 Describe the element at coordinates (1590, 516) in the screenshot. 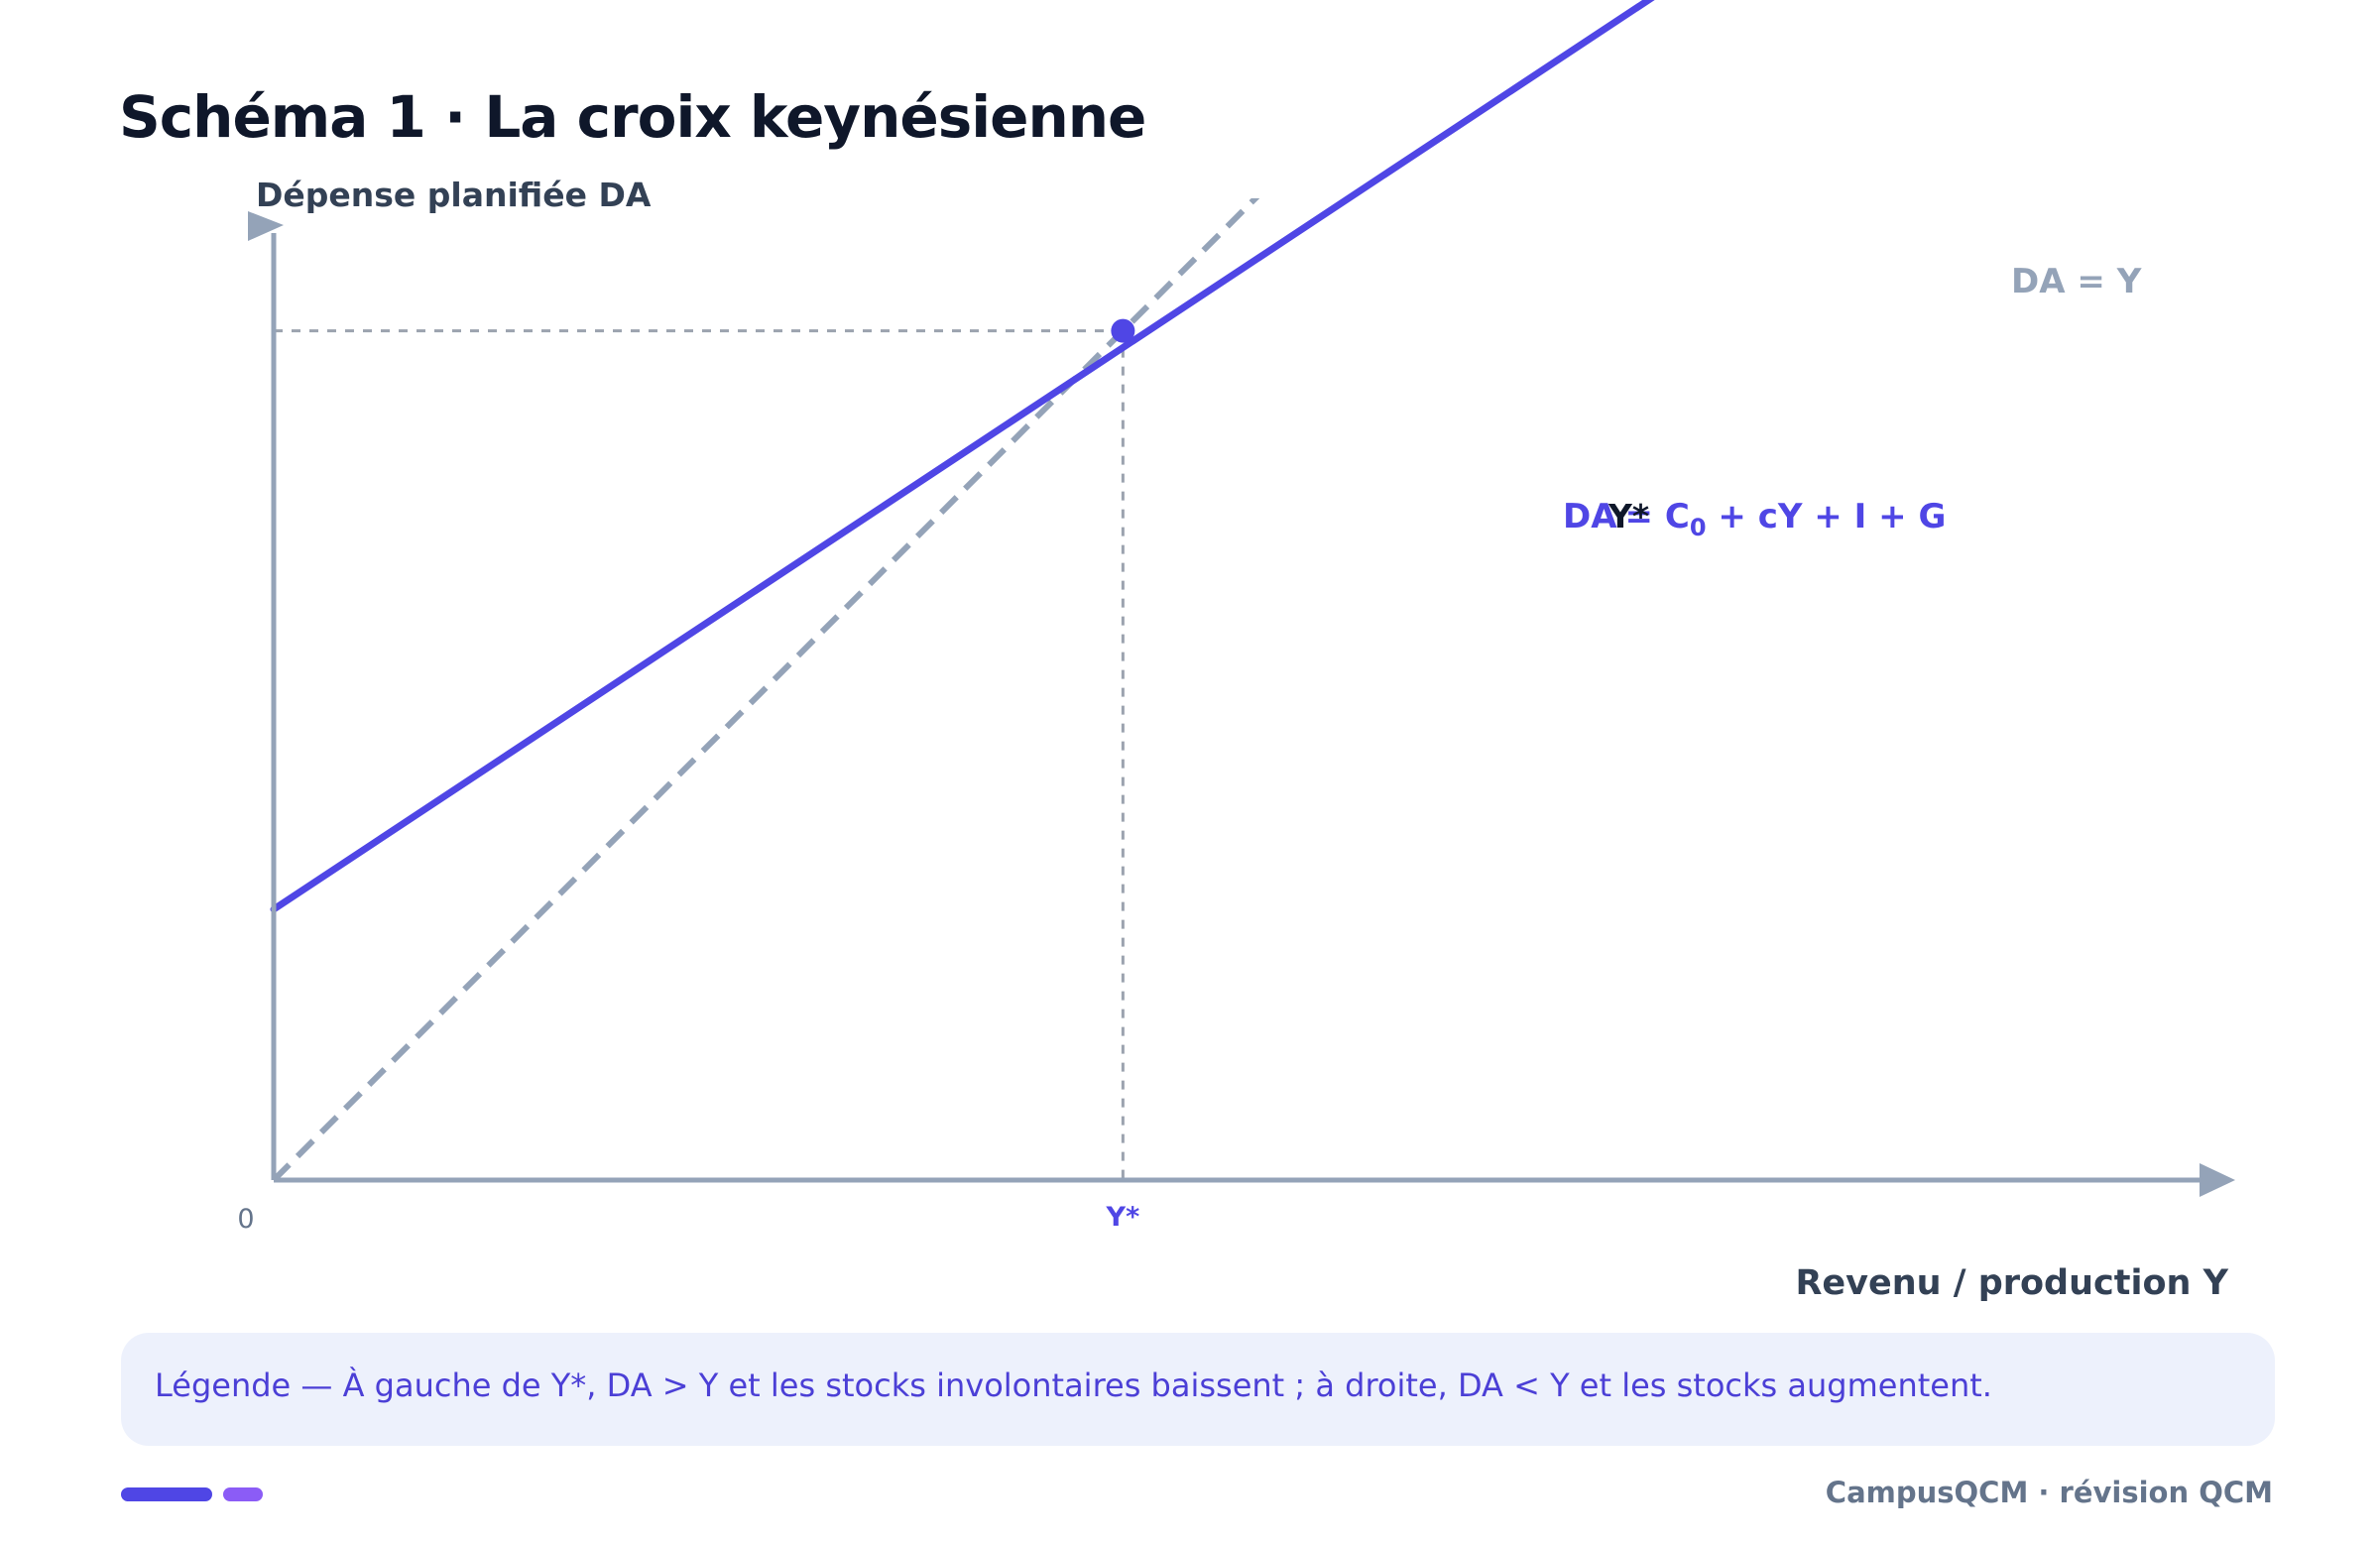

I see `demand-label-lead: DA` at that location.